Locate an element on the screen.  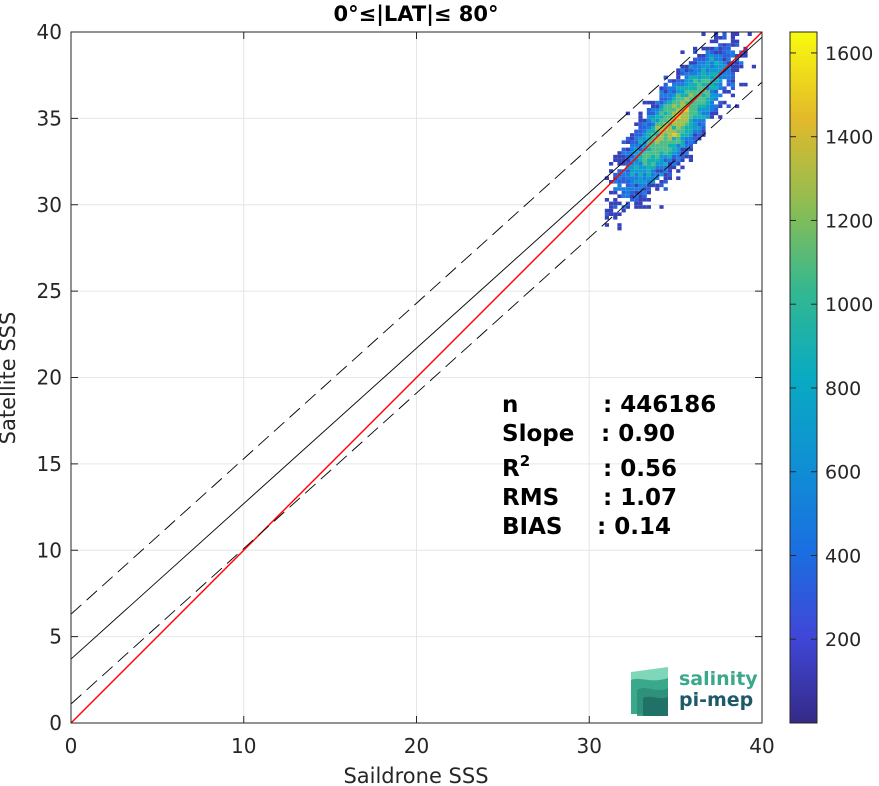
colorbar-tick-label: 1000 is located at coordinates (849, 305).